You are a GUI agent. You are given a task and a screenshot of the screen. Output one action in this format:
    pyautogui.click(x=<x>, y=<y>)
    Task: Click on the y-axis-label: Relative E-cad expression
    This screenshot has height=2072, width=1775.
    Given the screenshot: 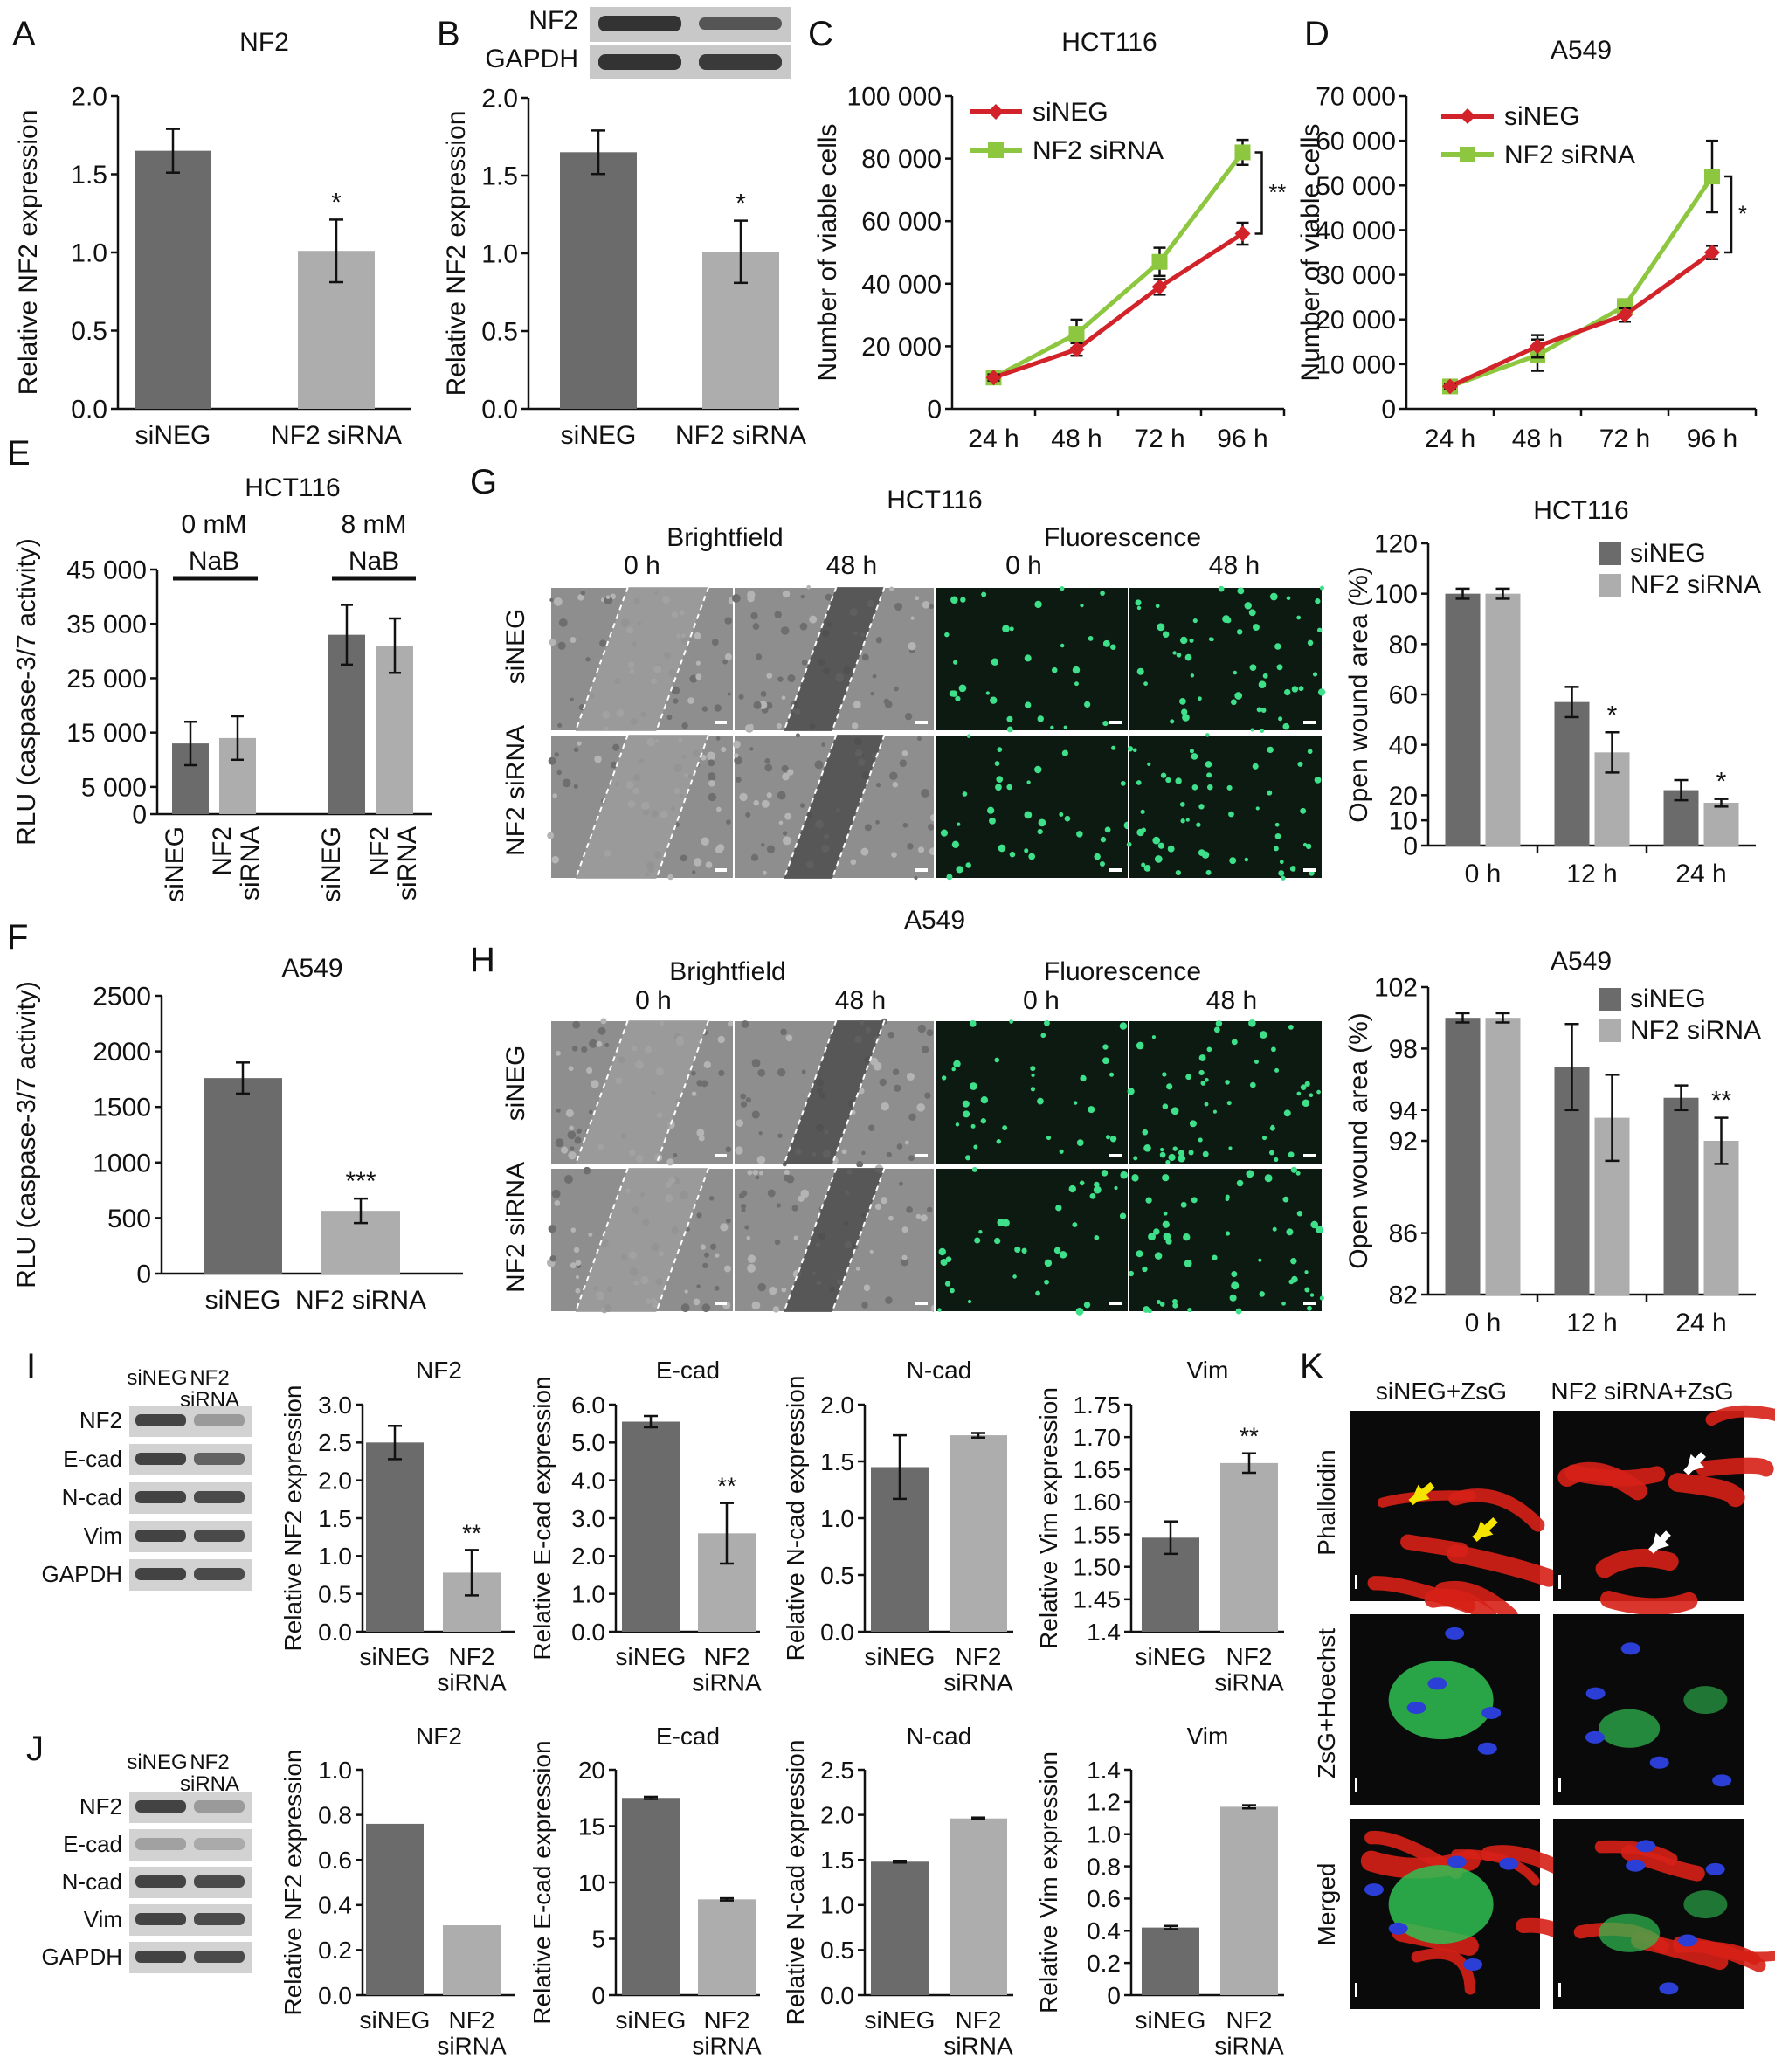 What is the action you would take?
    pyautogui.click(x=542, y=1882)
    